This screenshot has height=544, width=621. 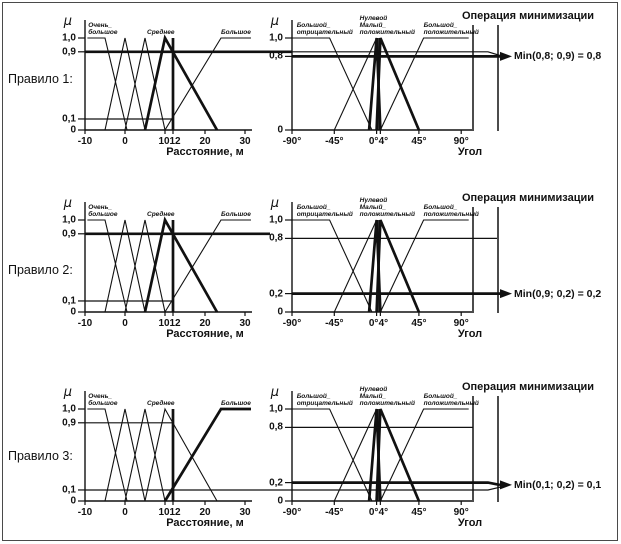 I want to click on r3-angle-y-tick-label: 0,2, so click(x=276, y=483).